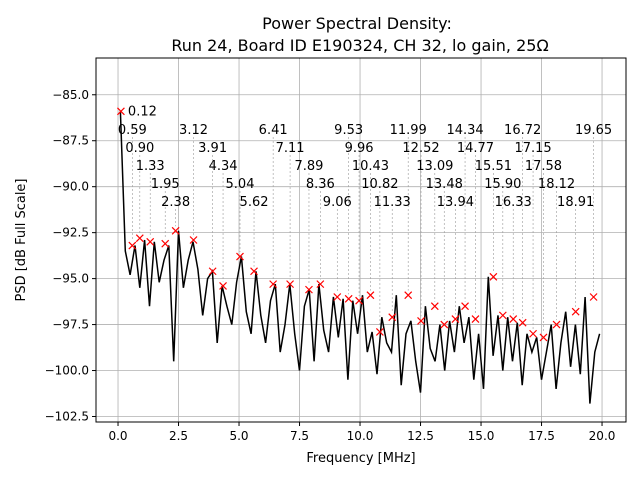 The width and height of the screenshot is (640, 484). Describe the element at coordinates (70, 279) in the screenshot. I see `y-tick-label: −95.0` at that location.